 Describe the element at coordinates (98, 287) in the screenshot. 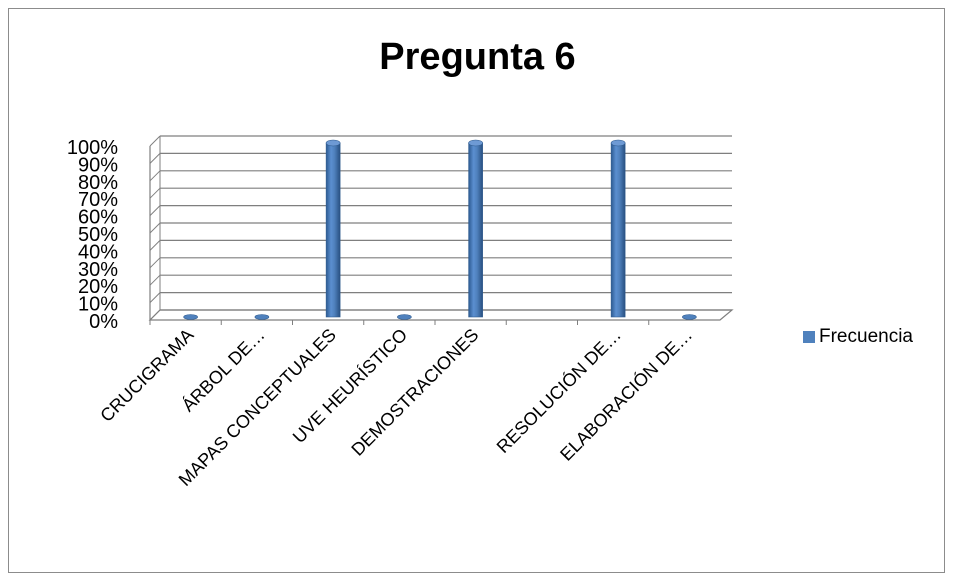

I see `y-tick-label: 20%` at that location.